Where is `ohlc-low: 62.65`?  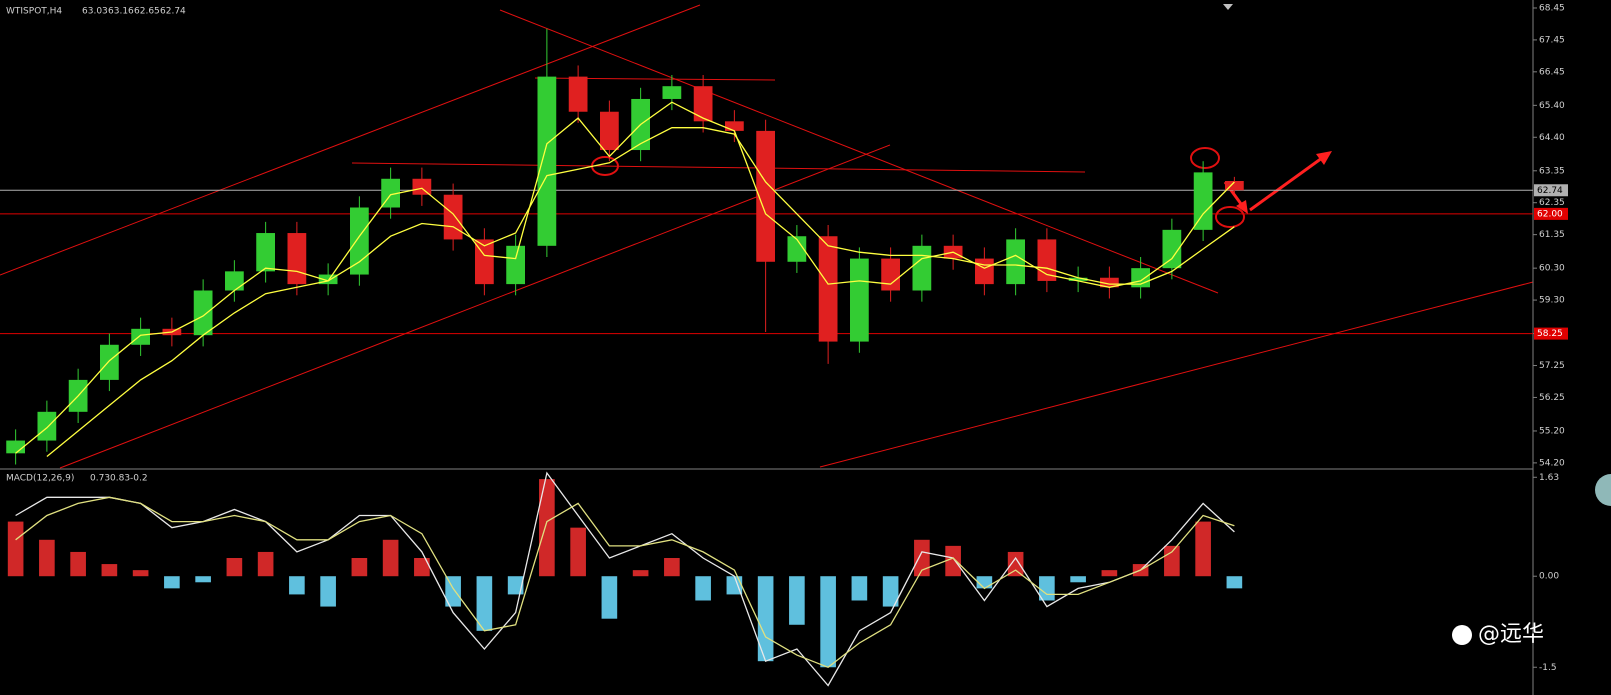 ohlc-low: 62.65 is located at coordinates (147, 12).